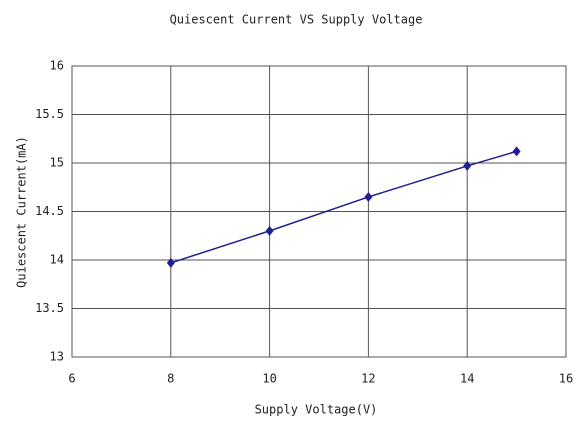 This screenshot has height=426, width=582. What do you see at coordinates (57, 163) in the screenshot?
I see `y-tick-label: 15` at bounding box center [57, 163].